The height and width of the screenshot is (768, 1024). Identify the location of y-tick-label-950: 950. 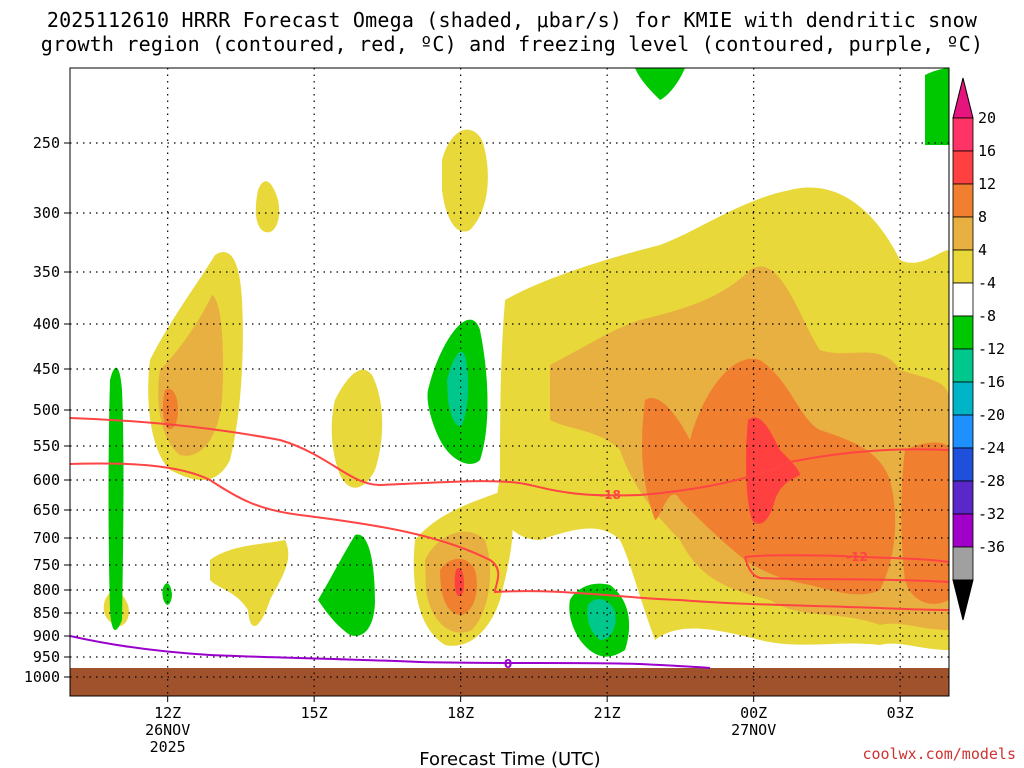
(46, 657).